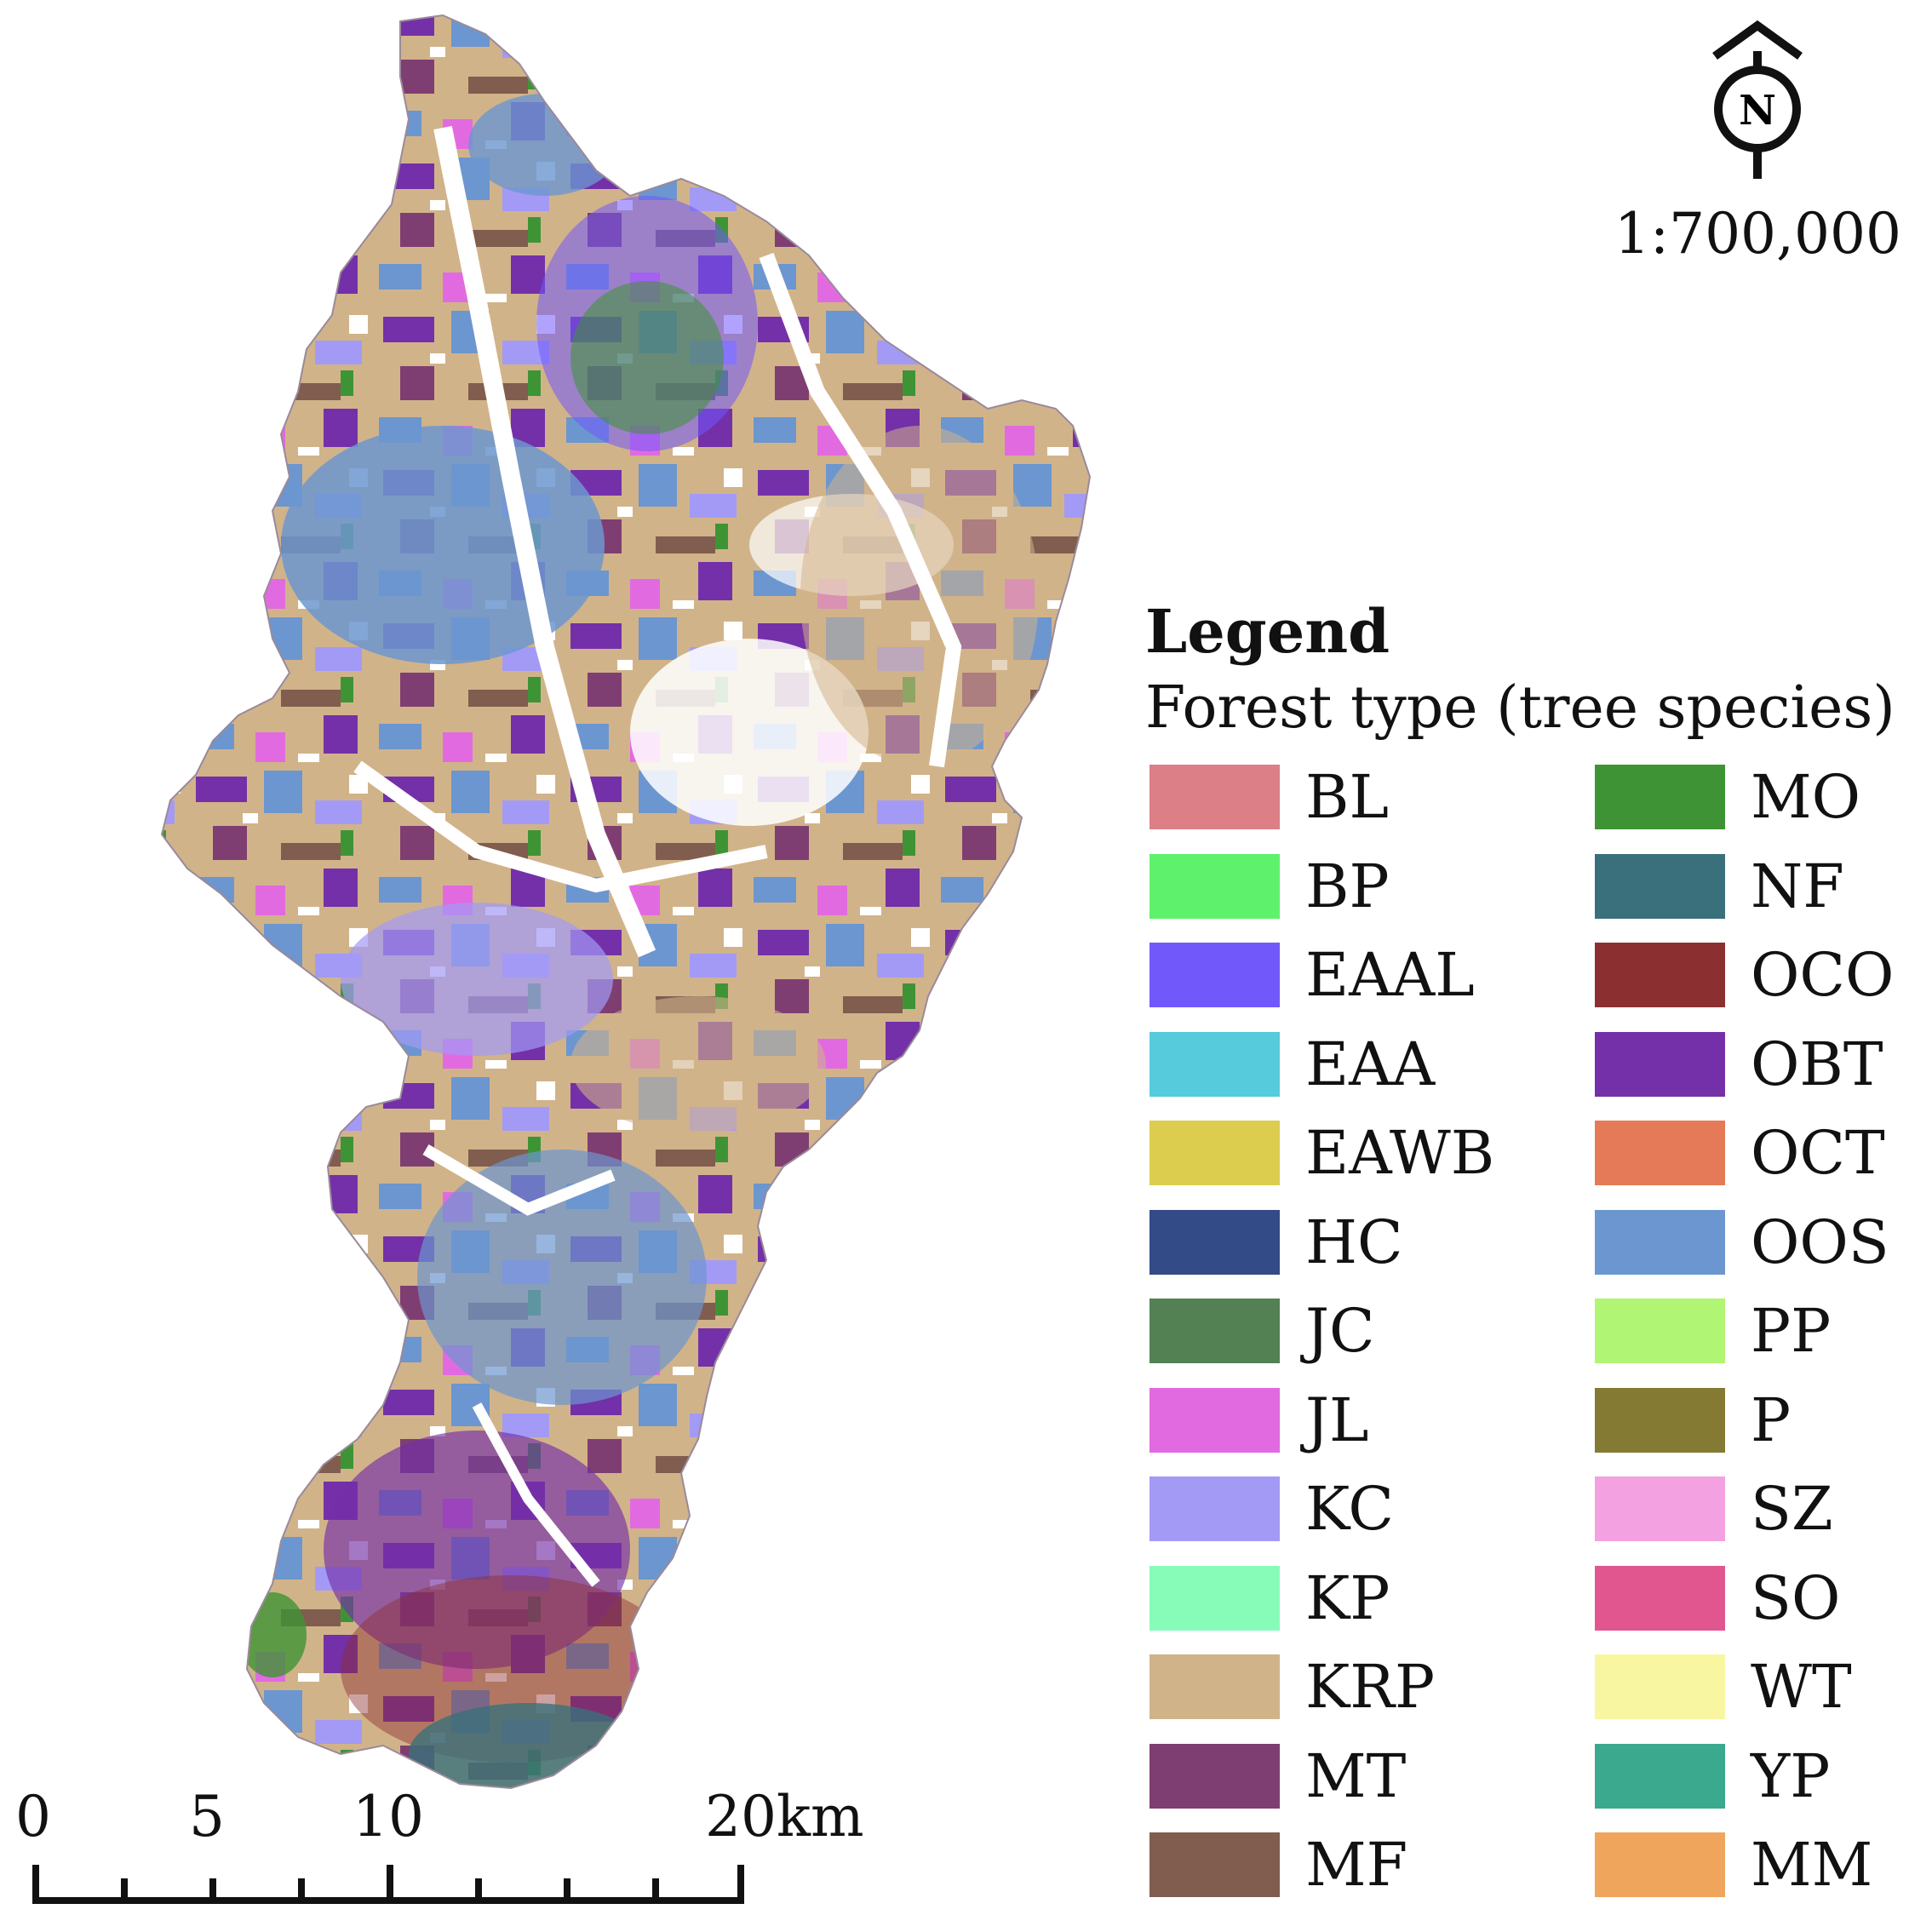 The height and width of the screenshot is (1915, 1932). I want to click on legend-label: BL, so click(1347, 797).